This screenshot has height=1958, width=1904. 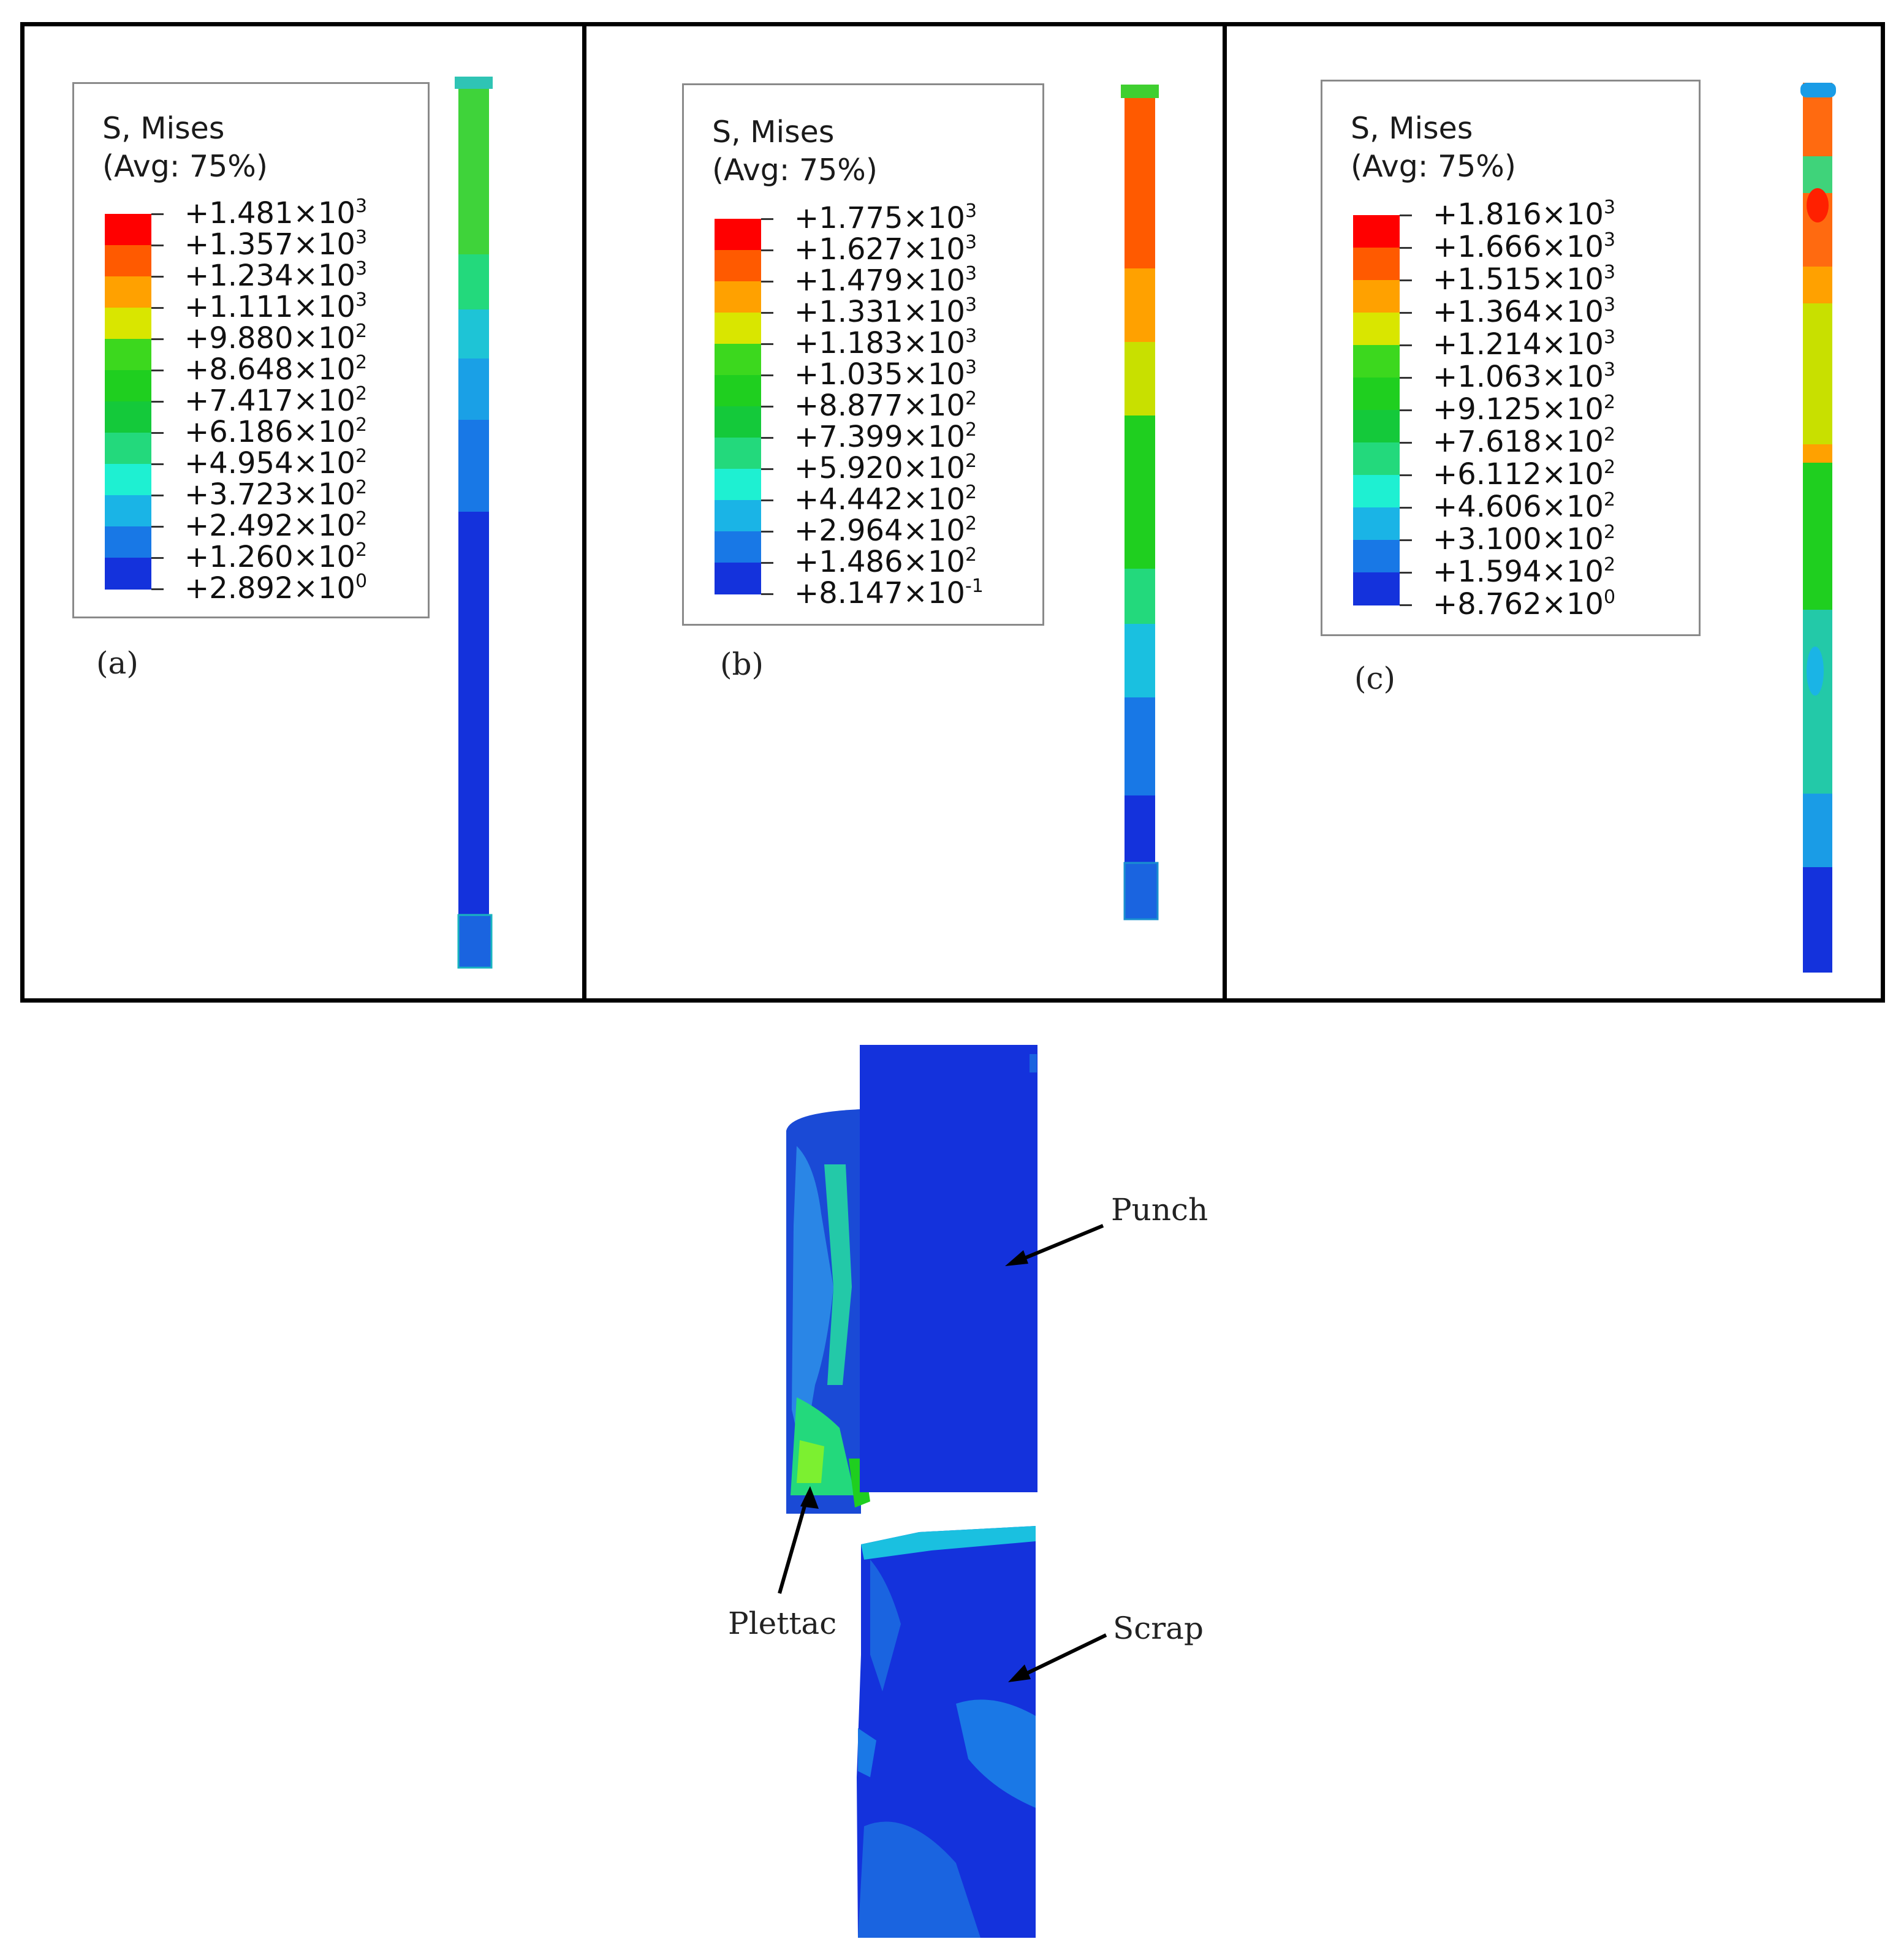 I want to click on tick-mantissa: +1.111×10, so click(x=269, y=307).